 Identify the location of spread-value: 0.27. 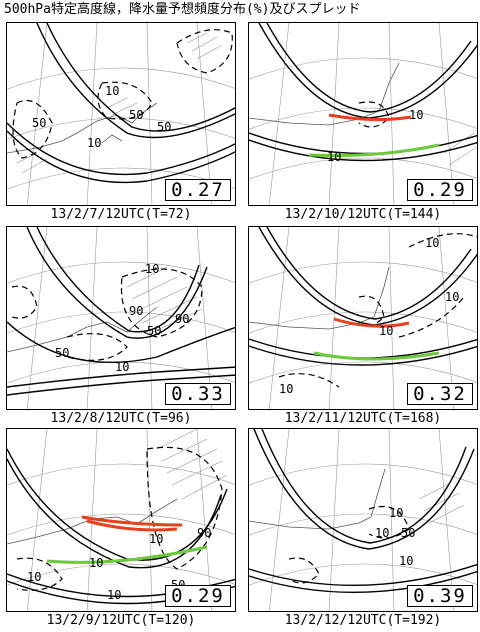
(198, 190).